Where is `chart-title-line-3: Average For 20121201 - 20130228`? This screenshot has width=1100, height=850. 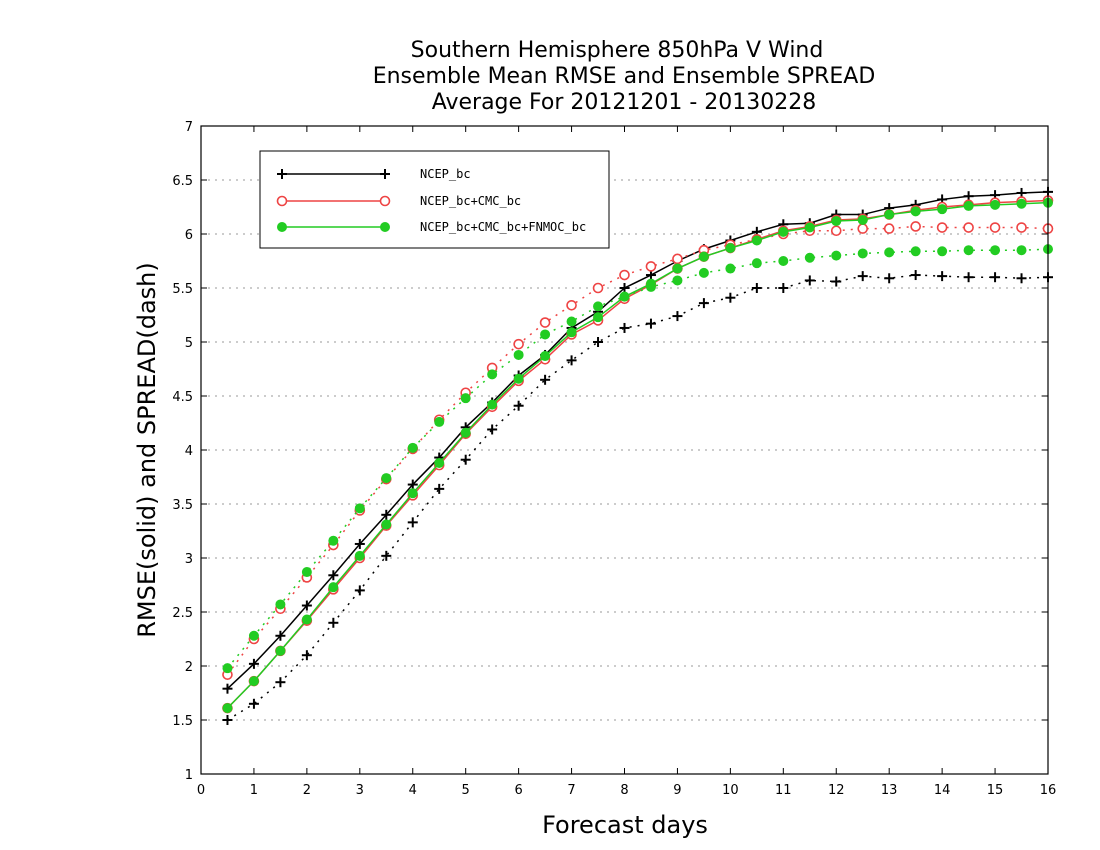 chart-title-line-3: Average For 20121201 - 20130228 is located at coordinates (624, 102).